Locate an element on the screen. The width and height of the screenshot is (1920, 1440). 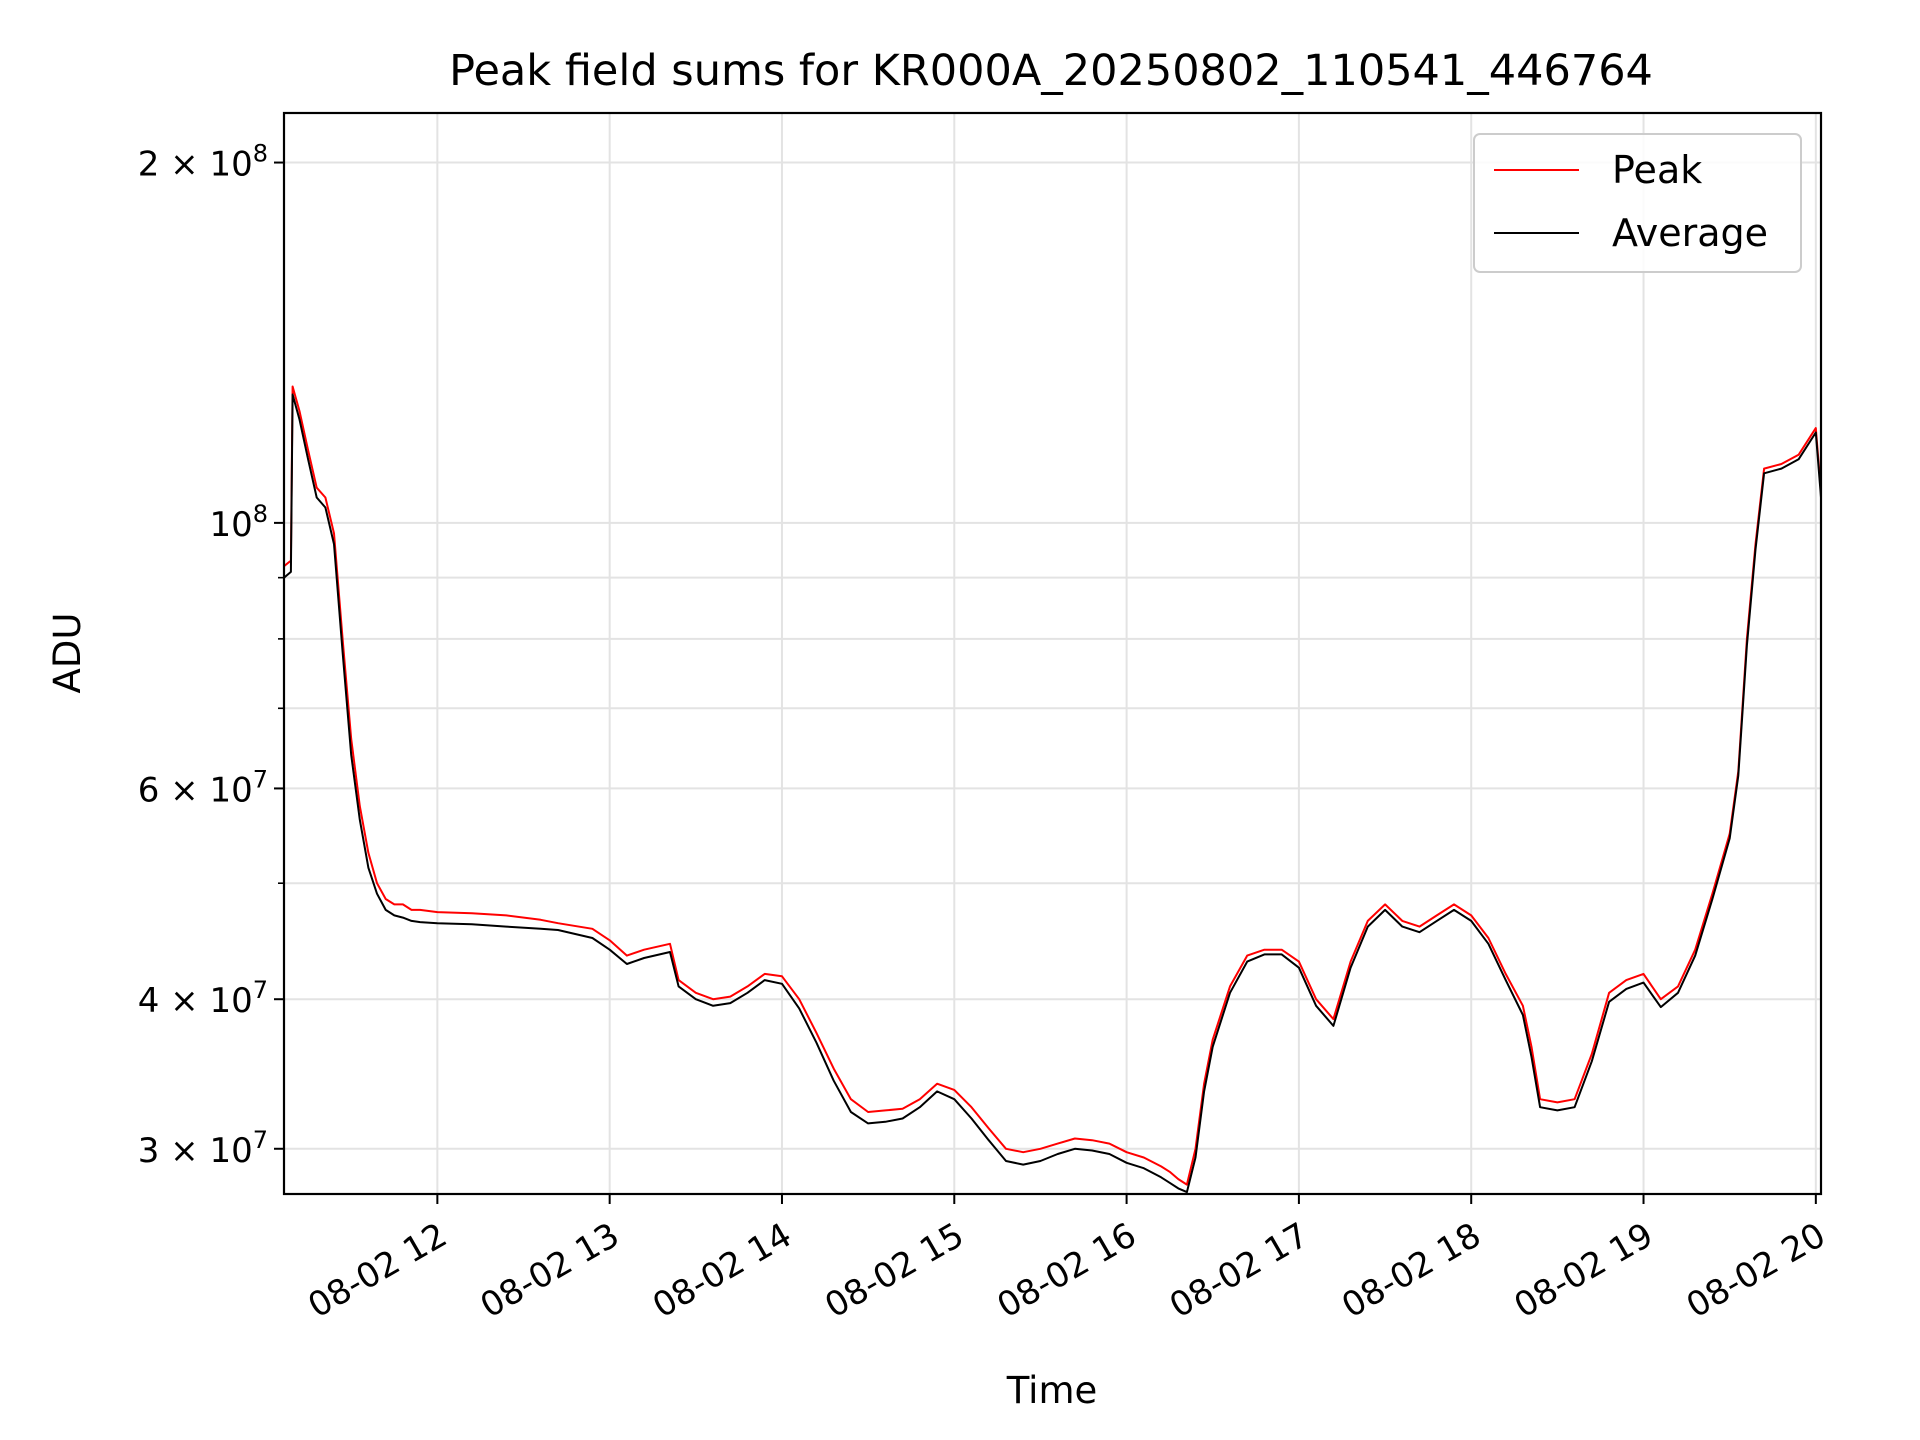
y-tick-label: 108 is located at coordinates (238, 522).